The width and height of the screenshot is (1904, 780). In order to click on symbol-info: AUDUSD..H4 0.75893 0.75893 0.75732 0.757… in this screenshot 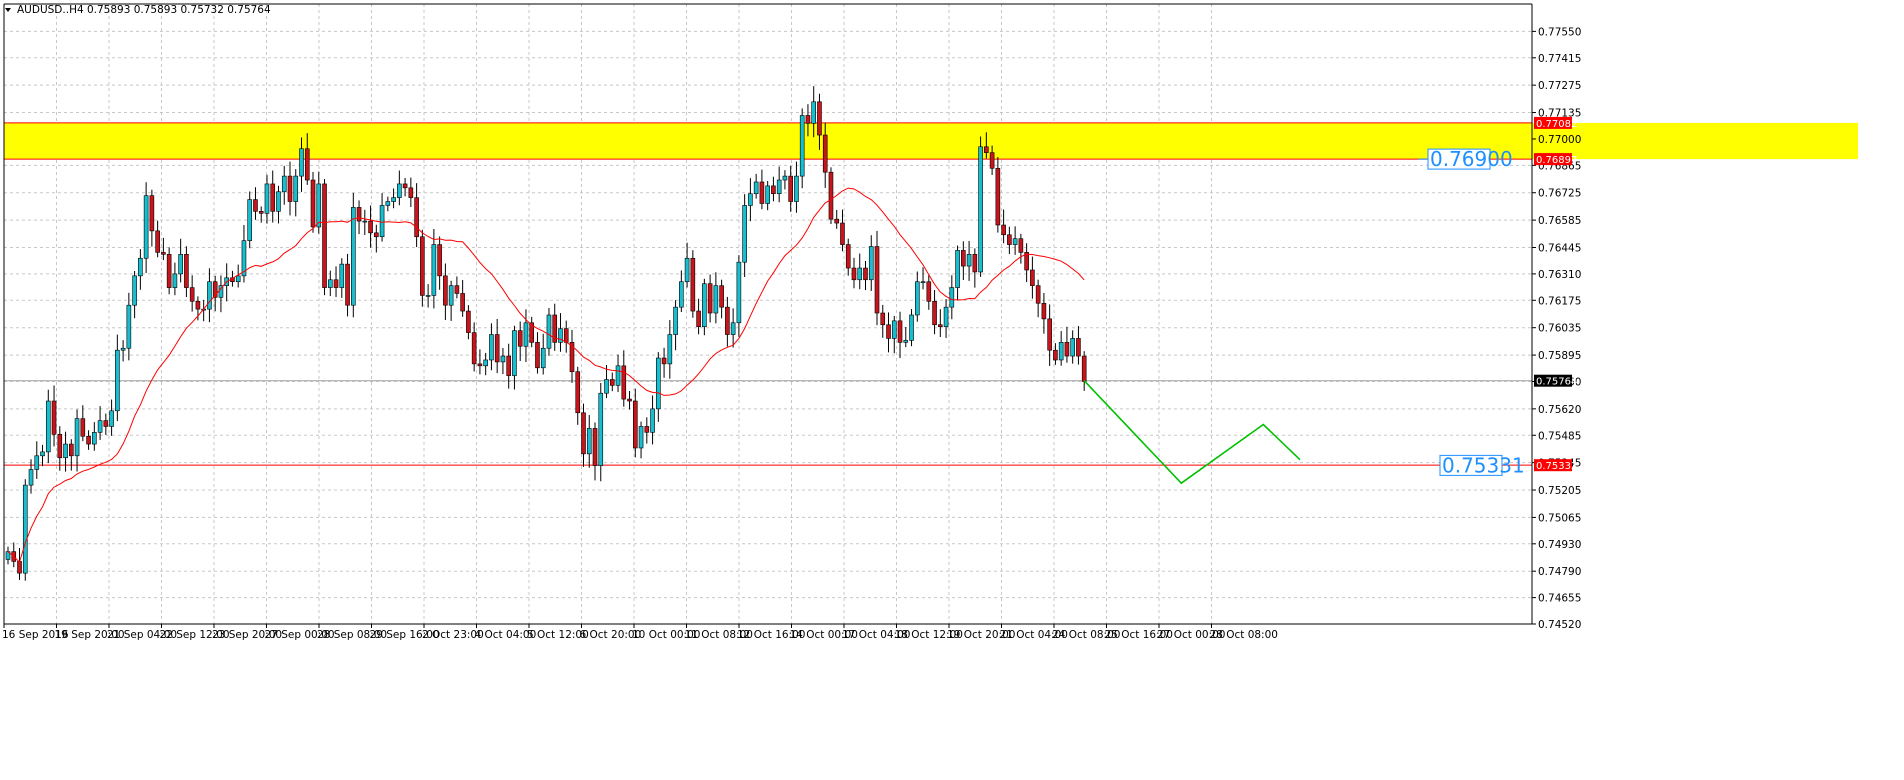, I will do `click(144, 10)`.